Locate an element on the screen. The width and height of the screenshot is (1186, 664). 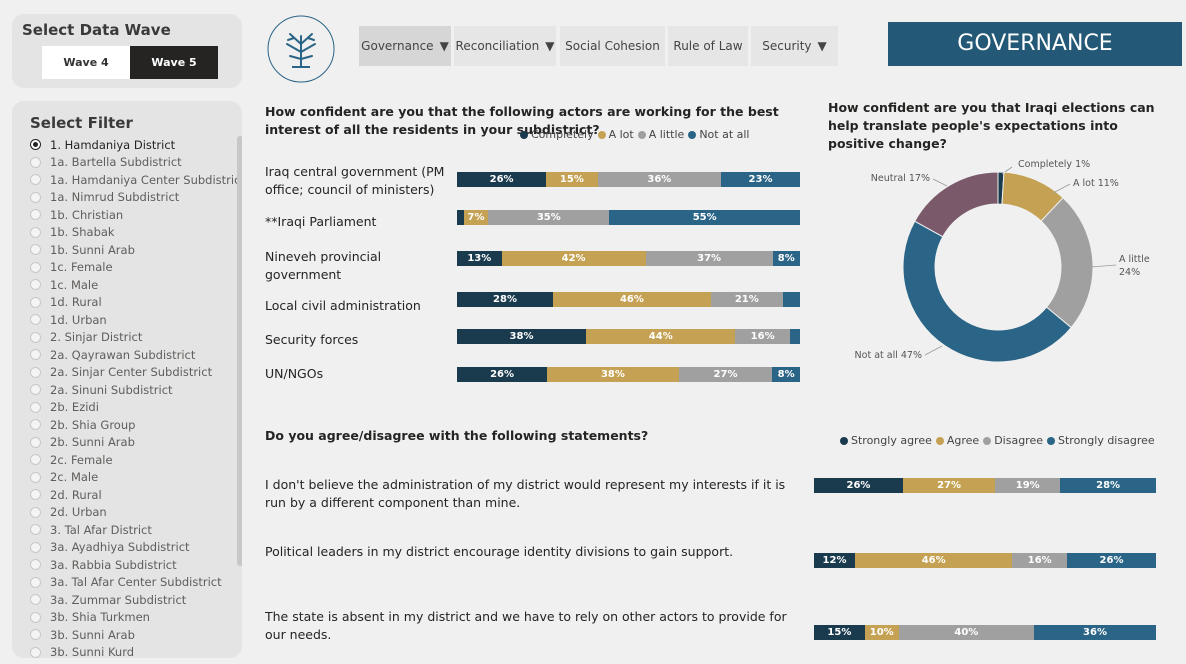
bar-segment: 10% is located at coordinates (881, 632).